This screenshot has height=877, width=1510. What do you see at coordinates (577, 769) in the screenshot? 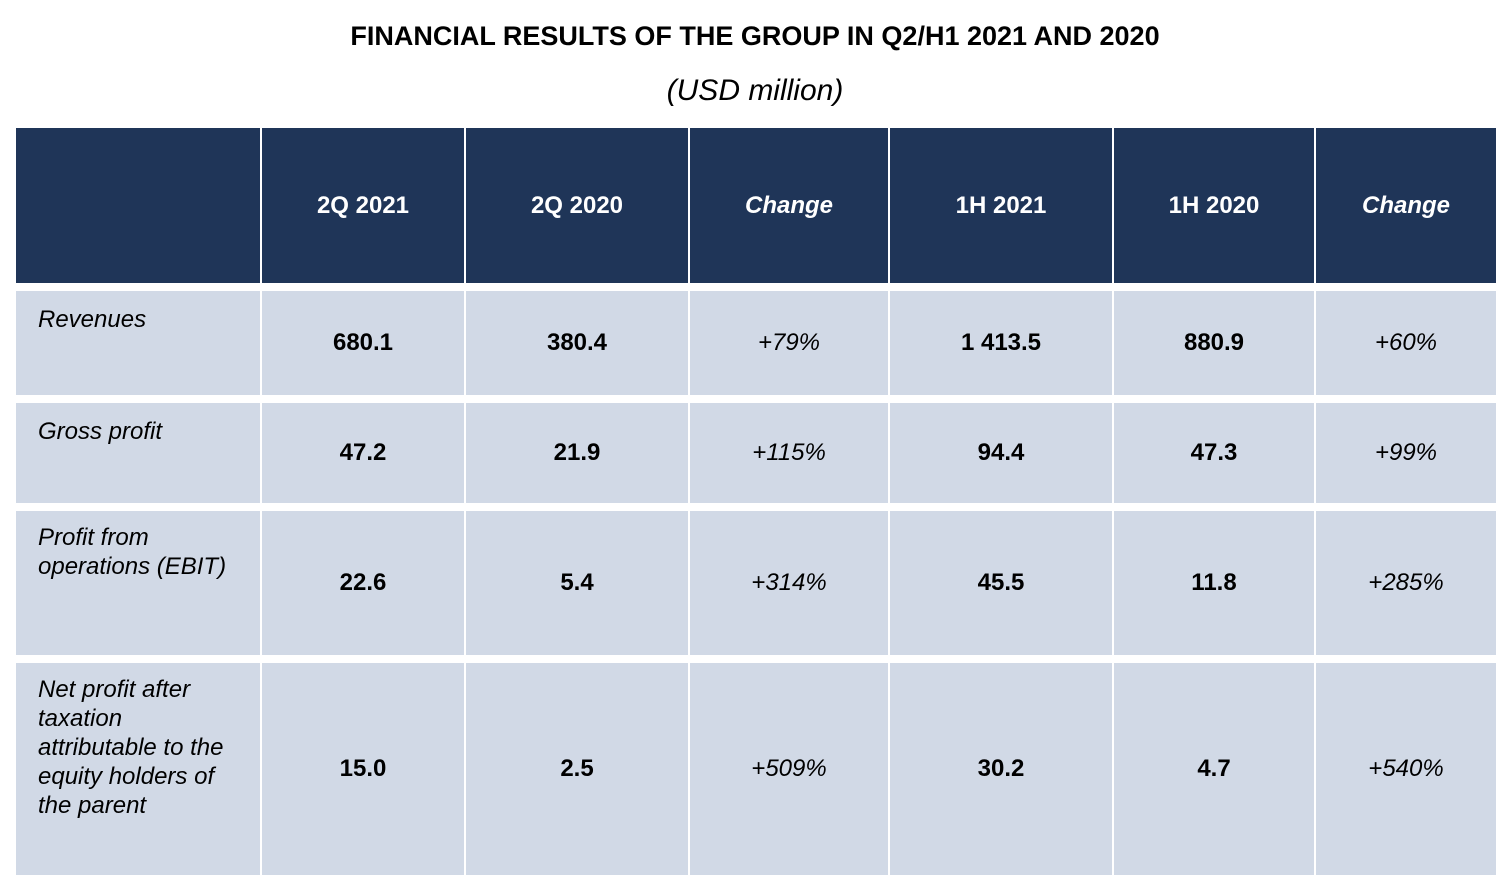
I see `cell-2q-2020: 2.5` at bounding box center [577, 769].